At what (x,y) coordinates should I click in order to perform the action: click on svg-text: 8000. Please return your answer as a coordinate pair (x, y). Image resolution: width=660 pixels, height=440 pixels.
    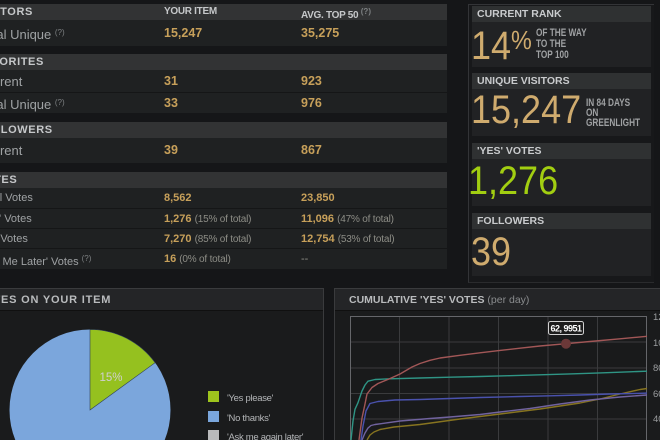
    Looking at the image, I should click on (656, 368).